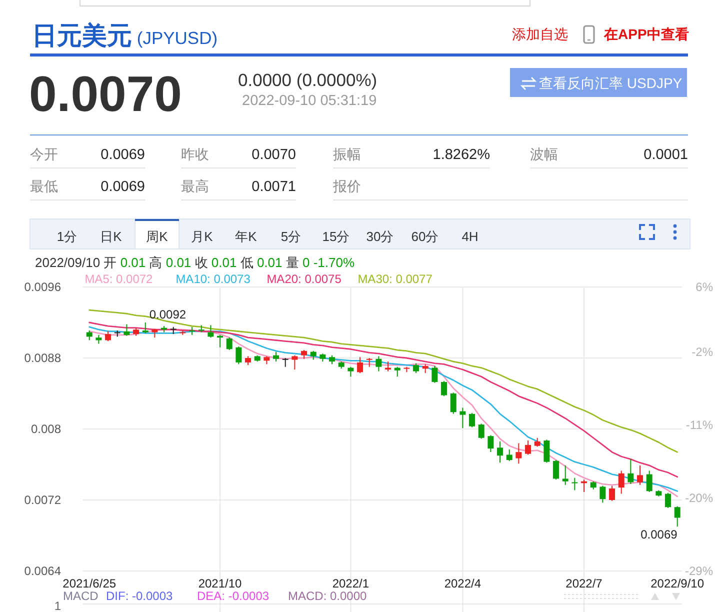 This screenshot has width=715, height=612. I want to click on text: 今开, so click(44, 154).